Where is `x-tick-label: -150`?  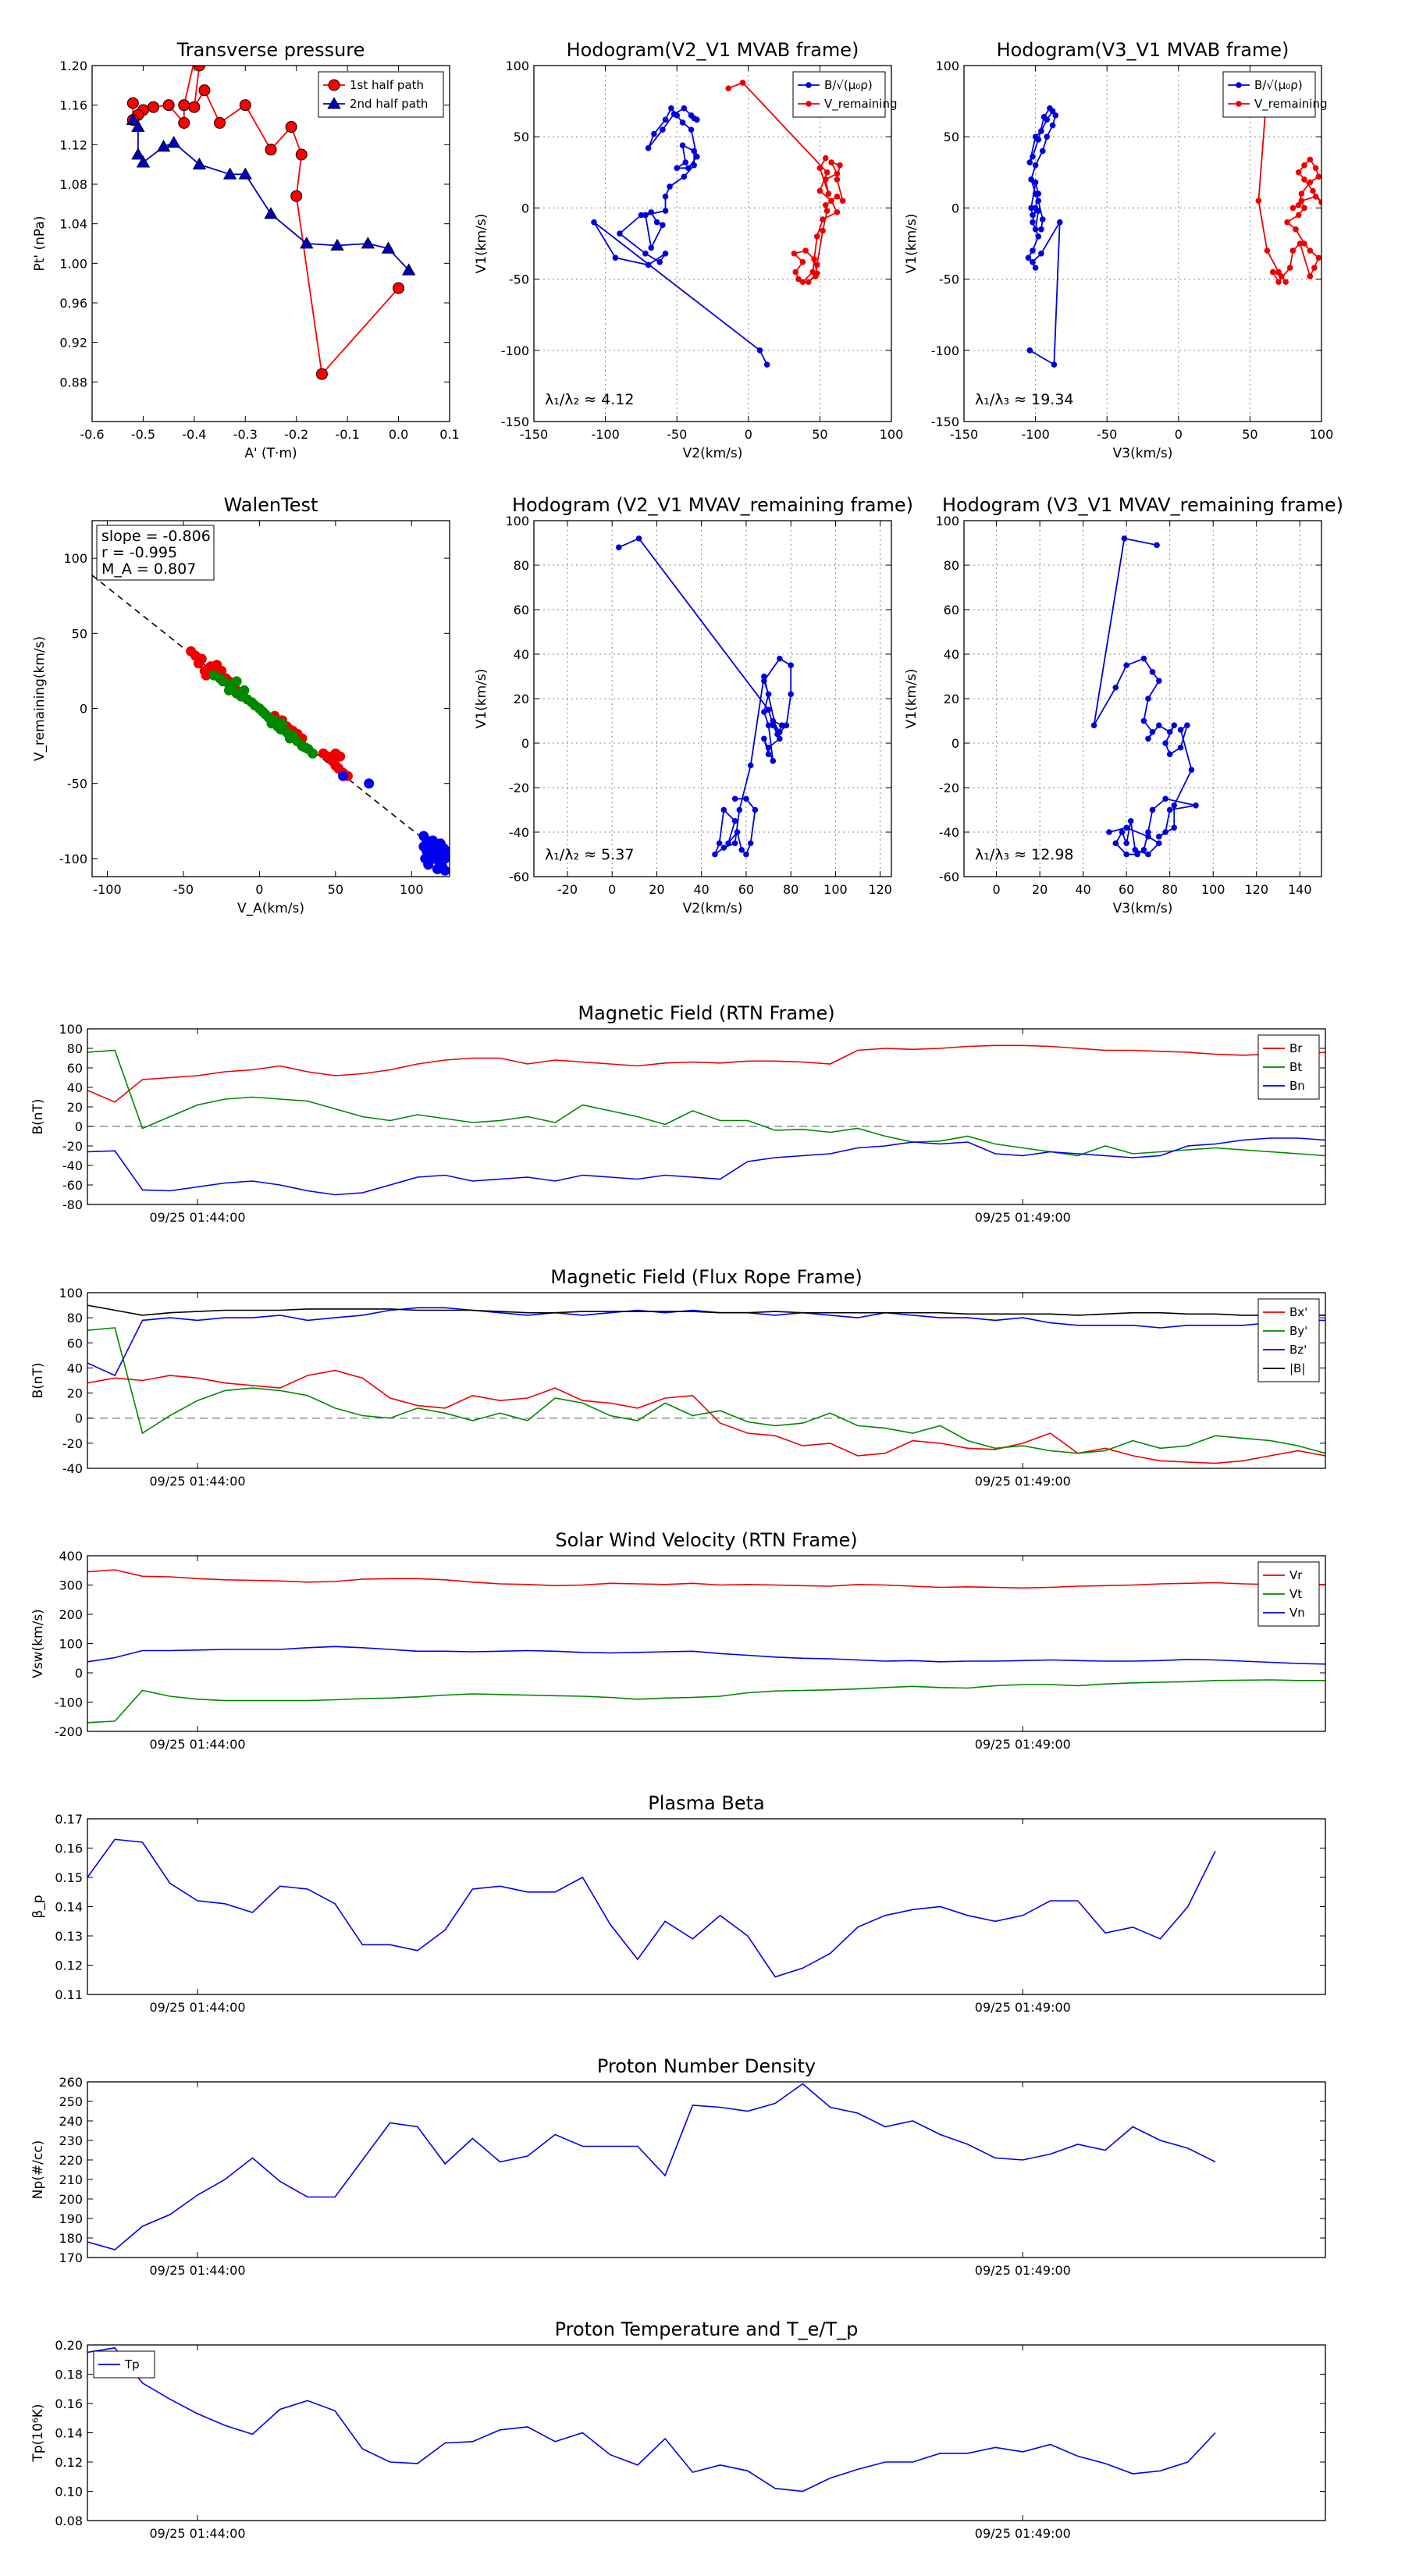
x-tick-label: -150 is located at coordinates (534, 434).